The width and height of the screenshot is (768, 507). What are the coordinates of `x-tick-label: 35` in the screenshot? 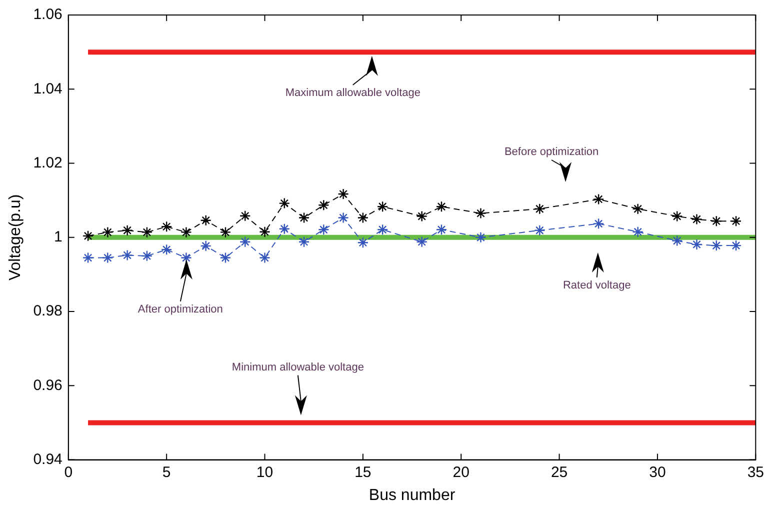 It's located at (755, 472).